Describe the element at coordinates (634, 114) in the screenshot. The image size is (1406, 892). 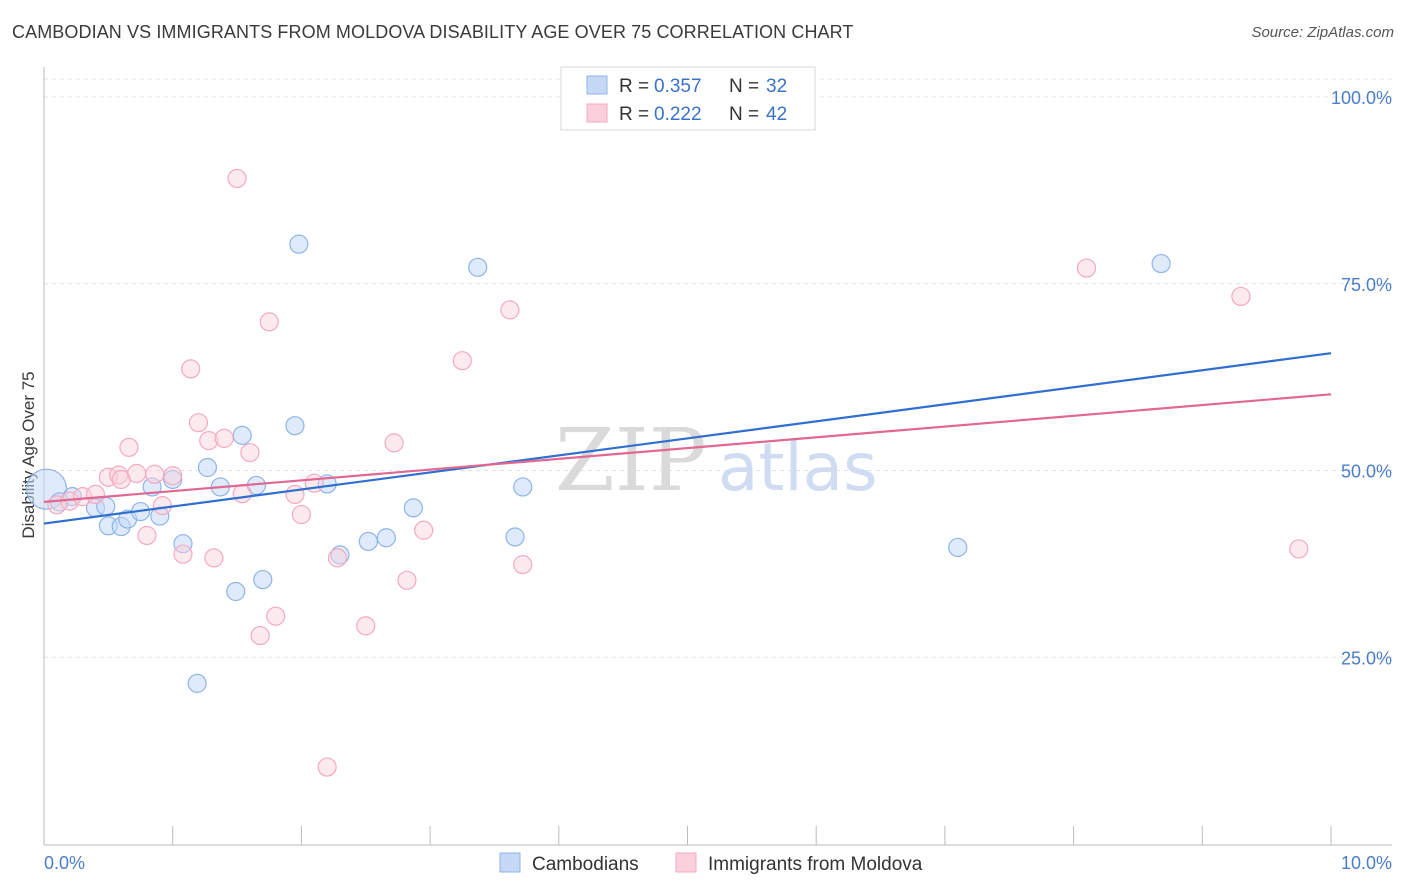
I see `legend-r-label-2: R =` at that location.